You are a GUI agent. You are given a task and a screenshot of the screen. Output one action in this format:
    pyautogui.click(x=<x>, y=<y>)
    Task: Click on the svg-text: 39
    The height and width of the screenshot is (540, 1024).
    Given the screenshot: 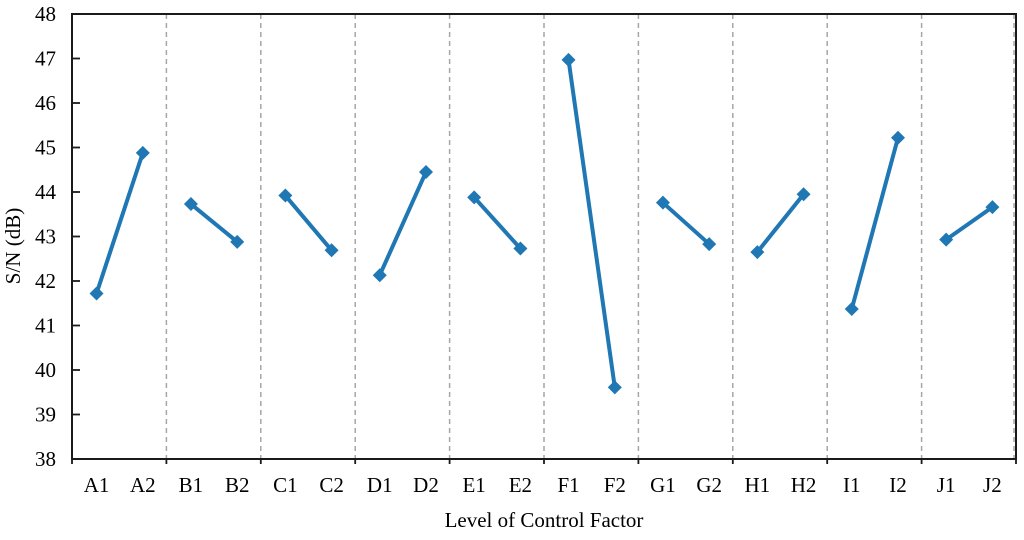 What is the action you would take?
    pyautogui.click(x=45, y=415)
    